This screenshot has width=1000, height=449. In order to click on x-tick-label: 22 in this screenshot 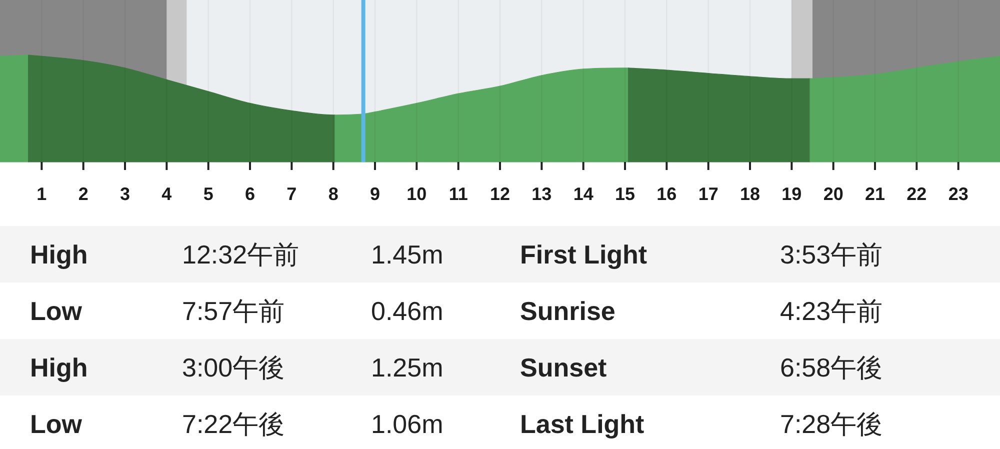, I will do `click(916, 194)`.